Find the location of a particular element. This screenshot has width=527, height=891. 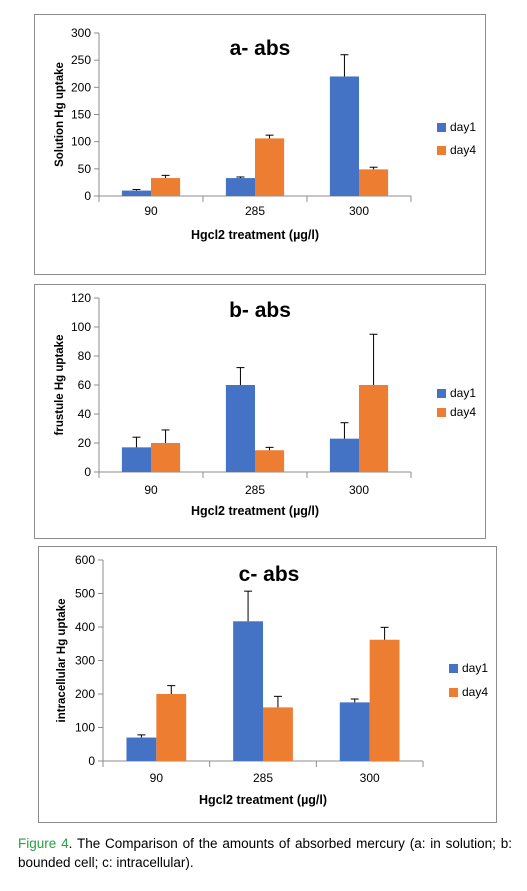

y-tick-label: 80 is located at coordinates (85, 356).